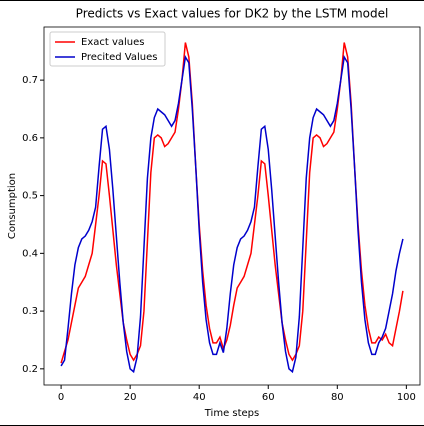  I want to click on y-tick-label: 0.7, so click(30, 80).